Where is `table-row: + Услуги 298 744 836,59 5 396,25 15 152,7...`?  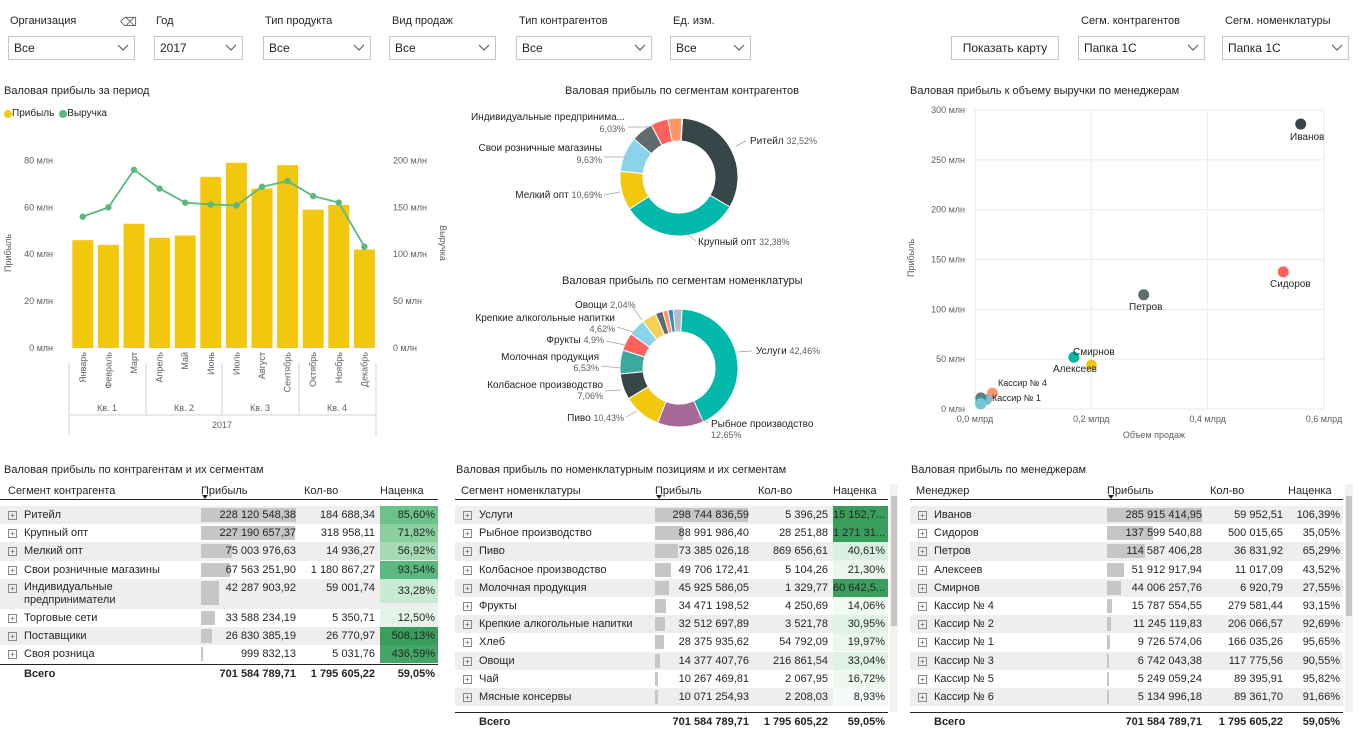 table-row: + Услуги 298 744 836,59 5 396,25 15 152,7... is located at coordinates (671, 515).